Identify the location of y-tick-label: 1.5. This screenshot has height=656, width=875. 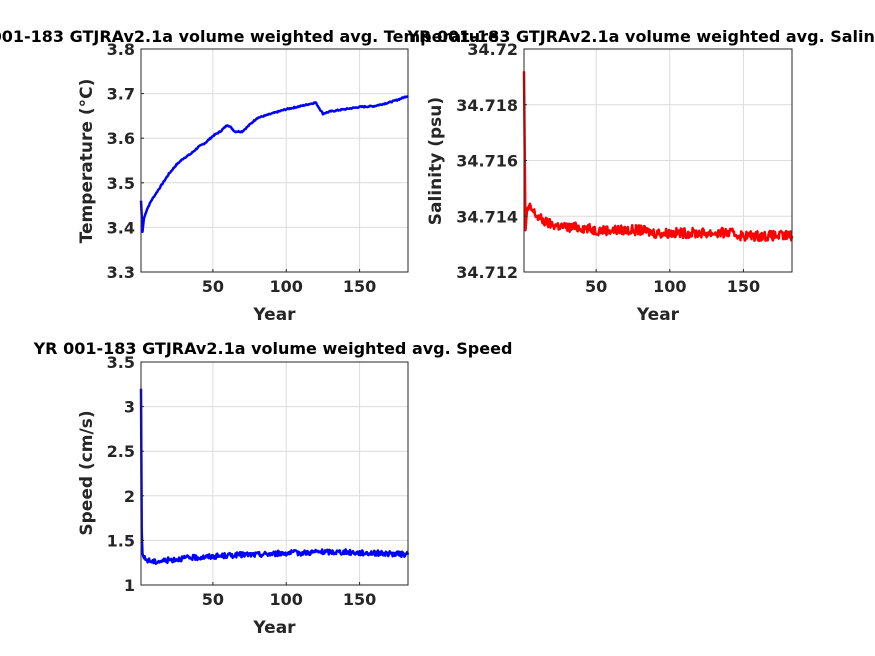
(121, 540).